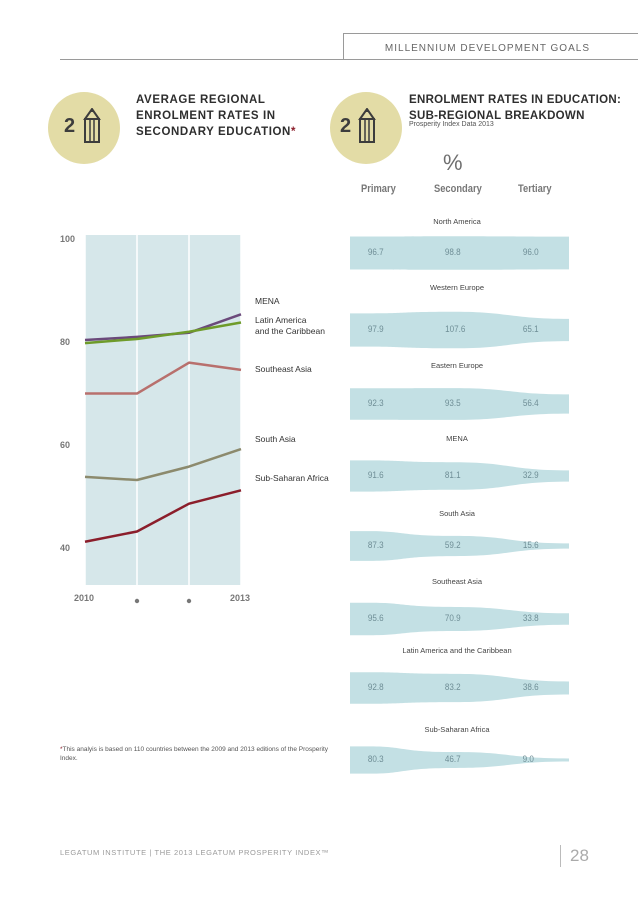 The image size is (638, 902). I want to click on header-rule, so click(349, 59).